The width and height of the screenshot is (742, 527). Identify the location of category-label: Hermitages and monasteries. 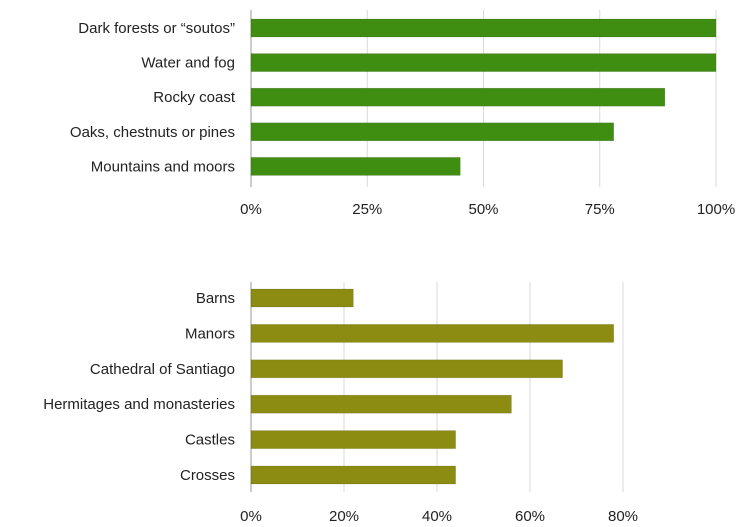
(139, 404).